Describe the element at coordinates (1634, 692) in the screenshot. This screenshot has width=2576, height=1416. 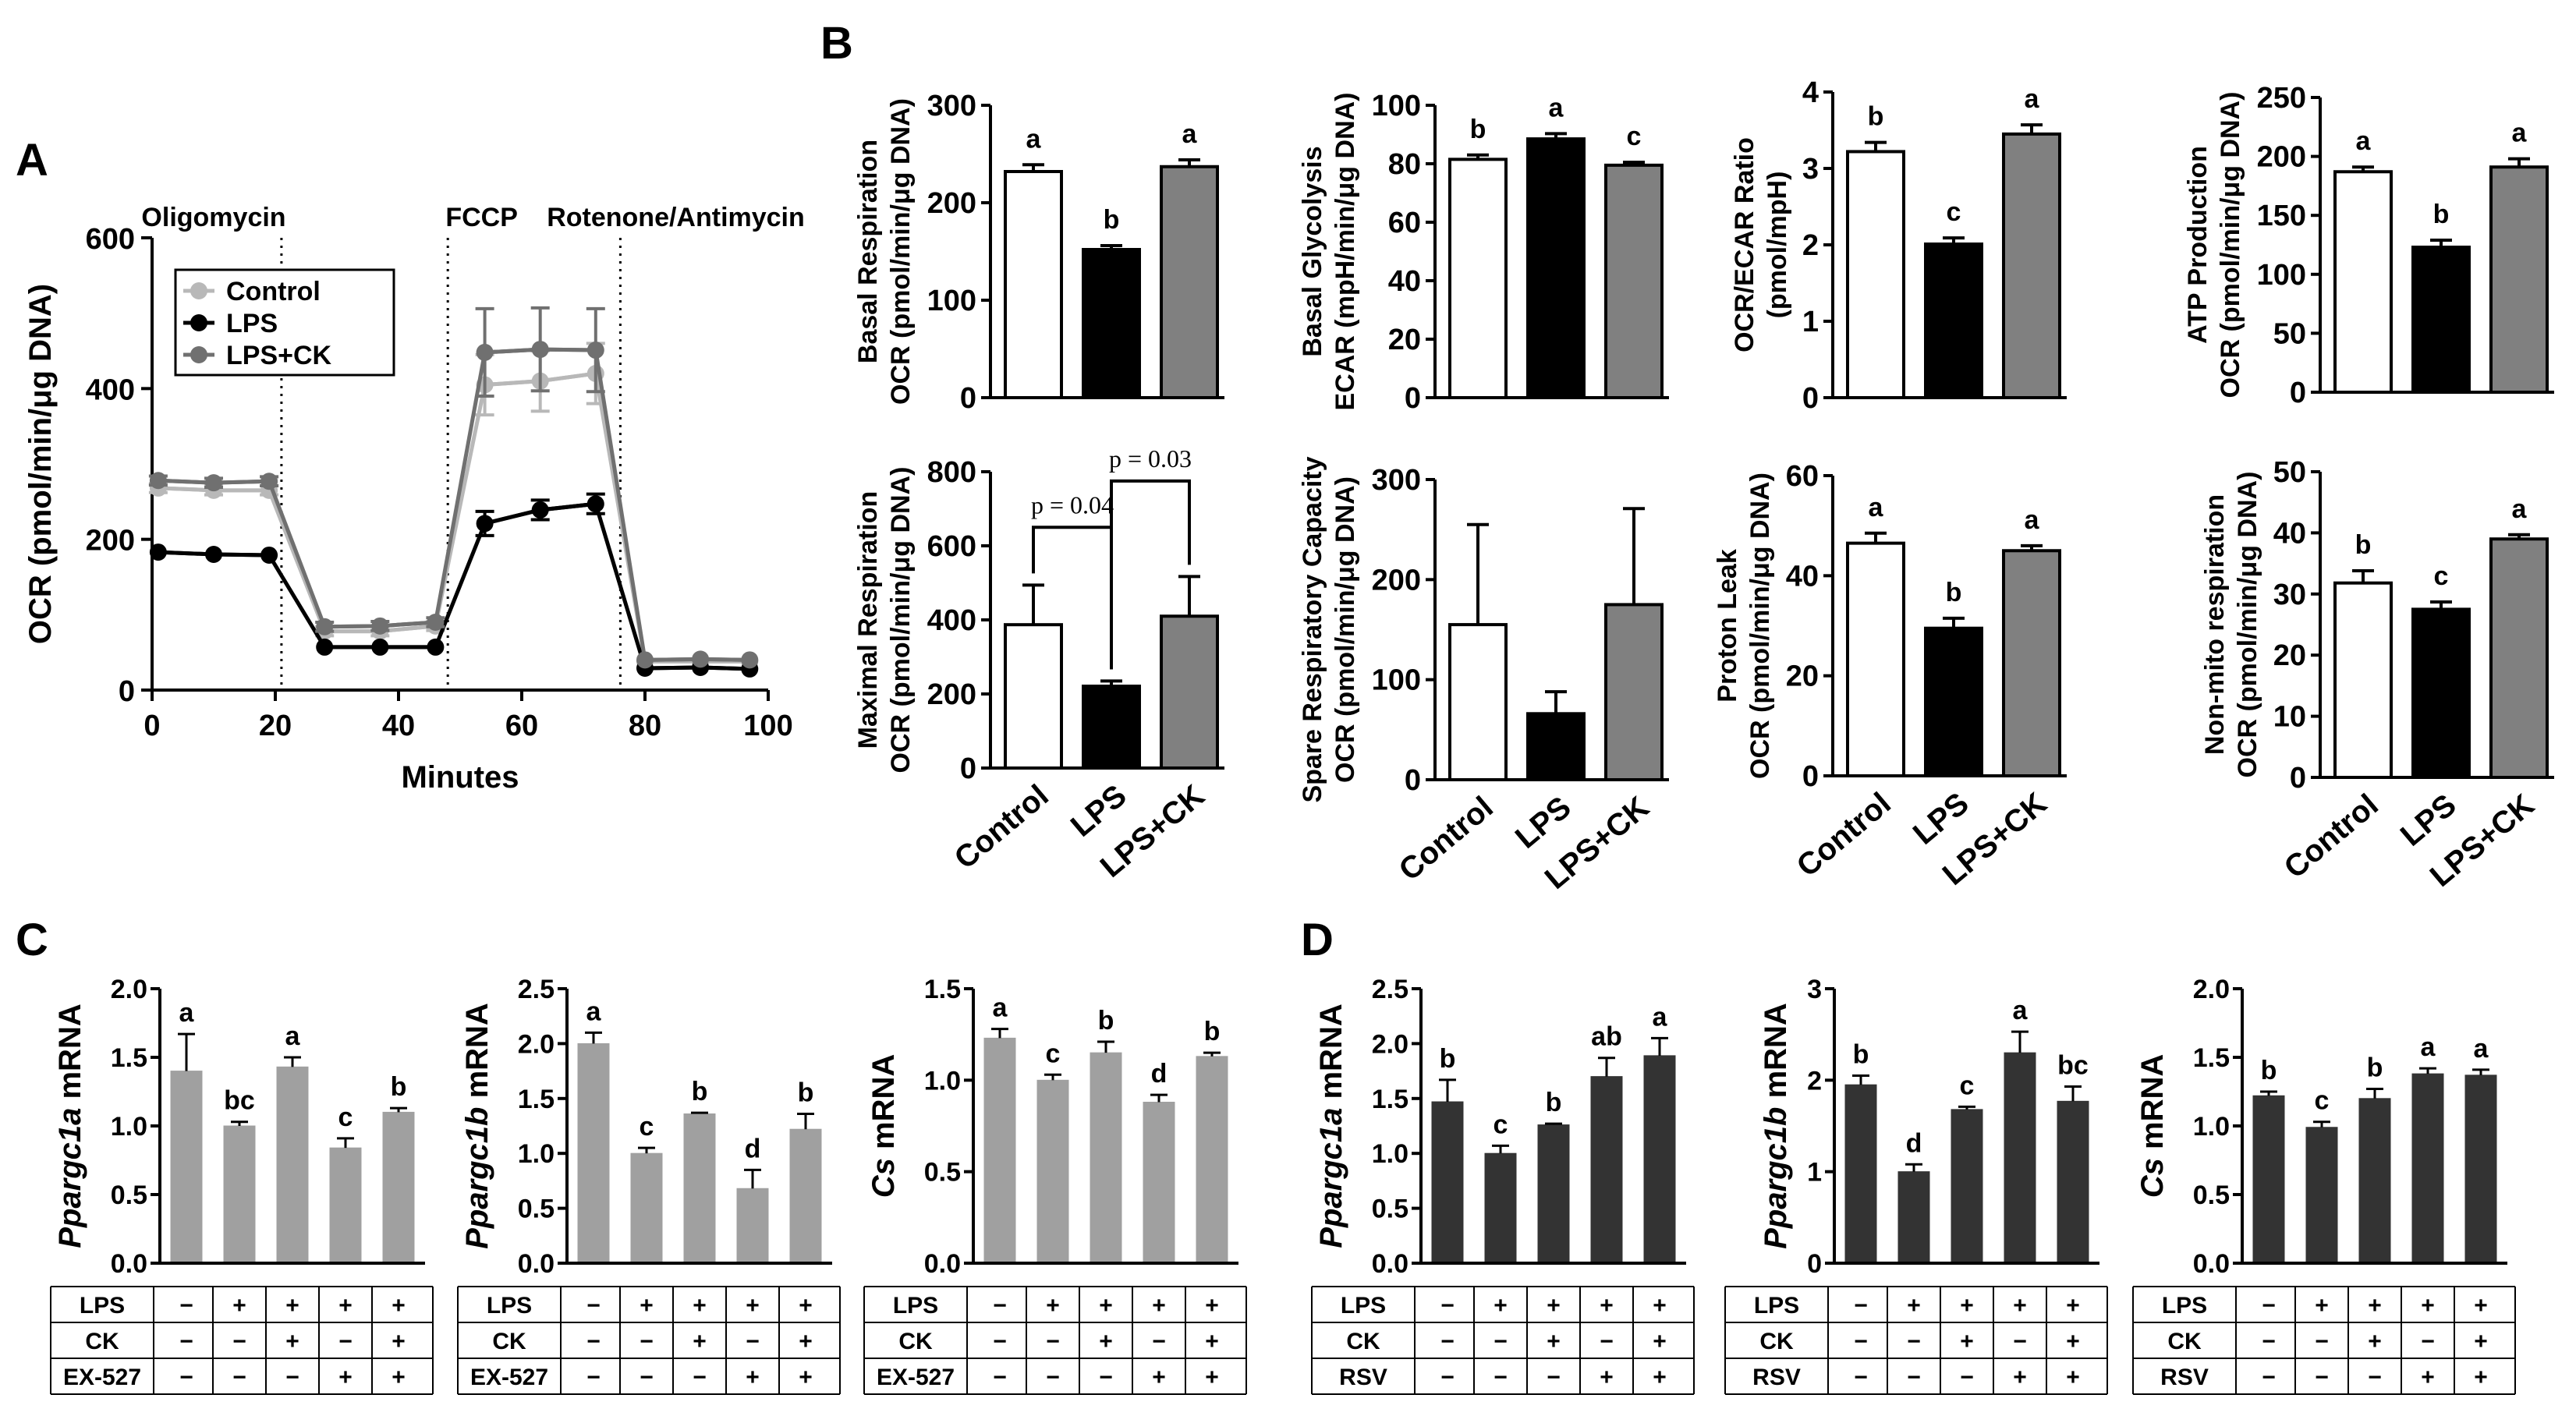
I see `bar-lps-ck` at that location.